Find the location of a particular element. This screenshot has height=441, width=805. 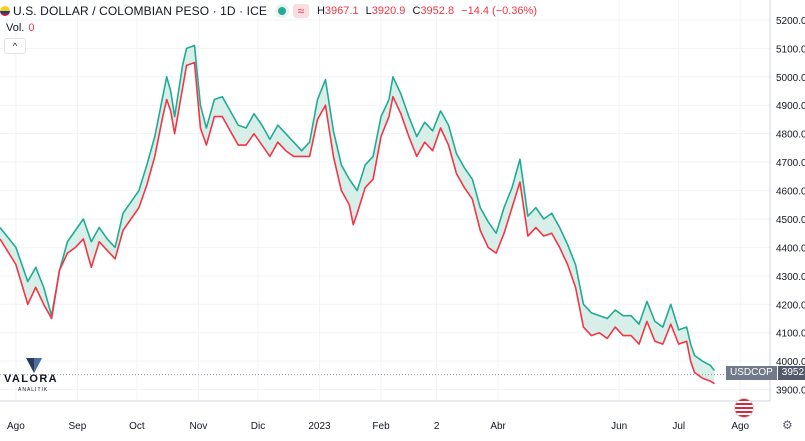

last-price-badge: USDCOP 3952.8 is located at coordinates (765, 373).